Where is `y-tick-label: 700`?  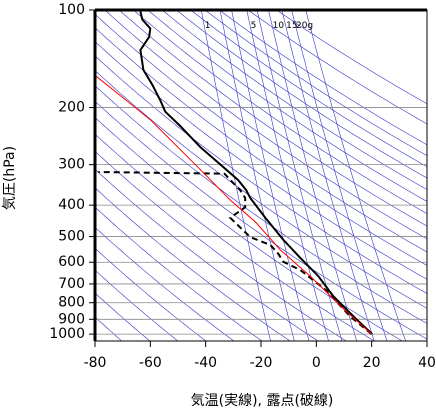
y-tick-label: 700 is located at coordinates (71, 284).